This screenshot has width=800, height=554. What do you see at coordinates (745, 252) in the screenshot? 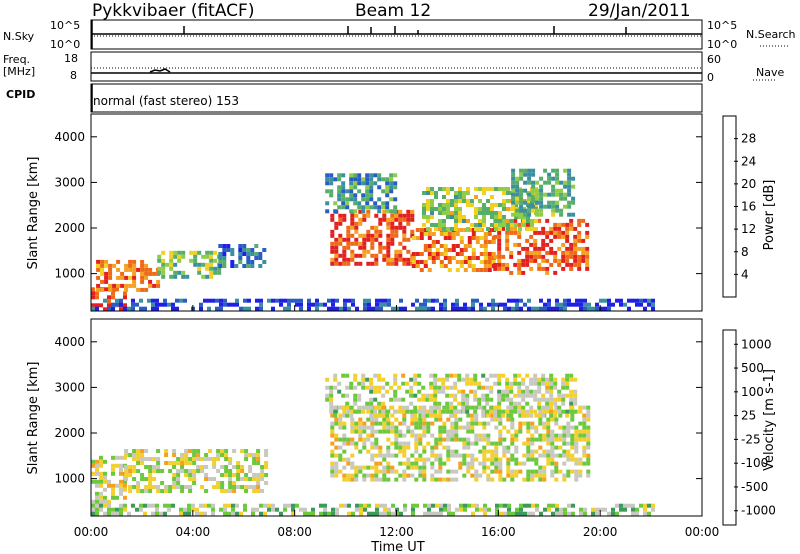
I see `colorbar-tick-label: 8` at bounding box center [745, 252].